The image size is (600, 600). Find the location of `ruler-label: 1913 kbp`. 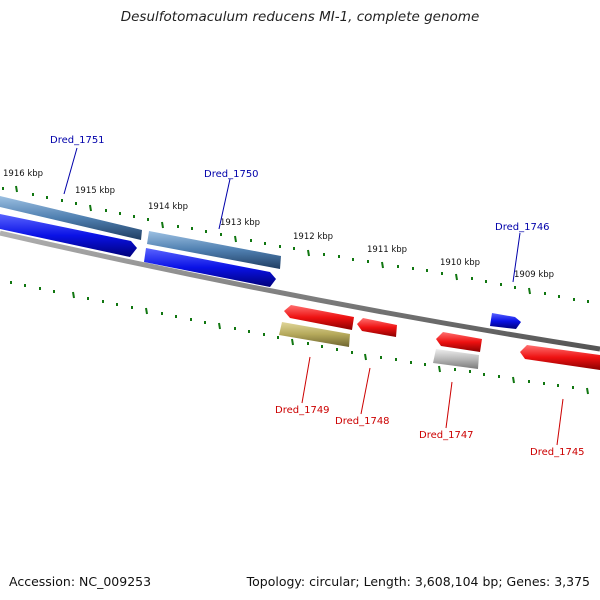

ruler-label: 1913 kbp is located at coordinates (240, 223).